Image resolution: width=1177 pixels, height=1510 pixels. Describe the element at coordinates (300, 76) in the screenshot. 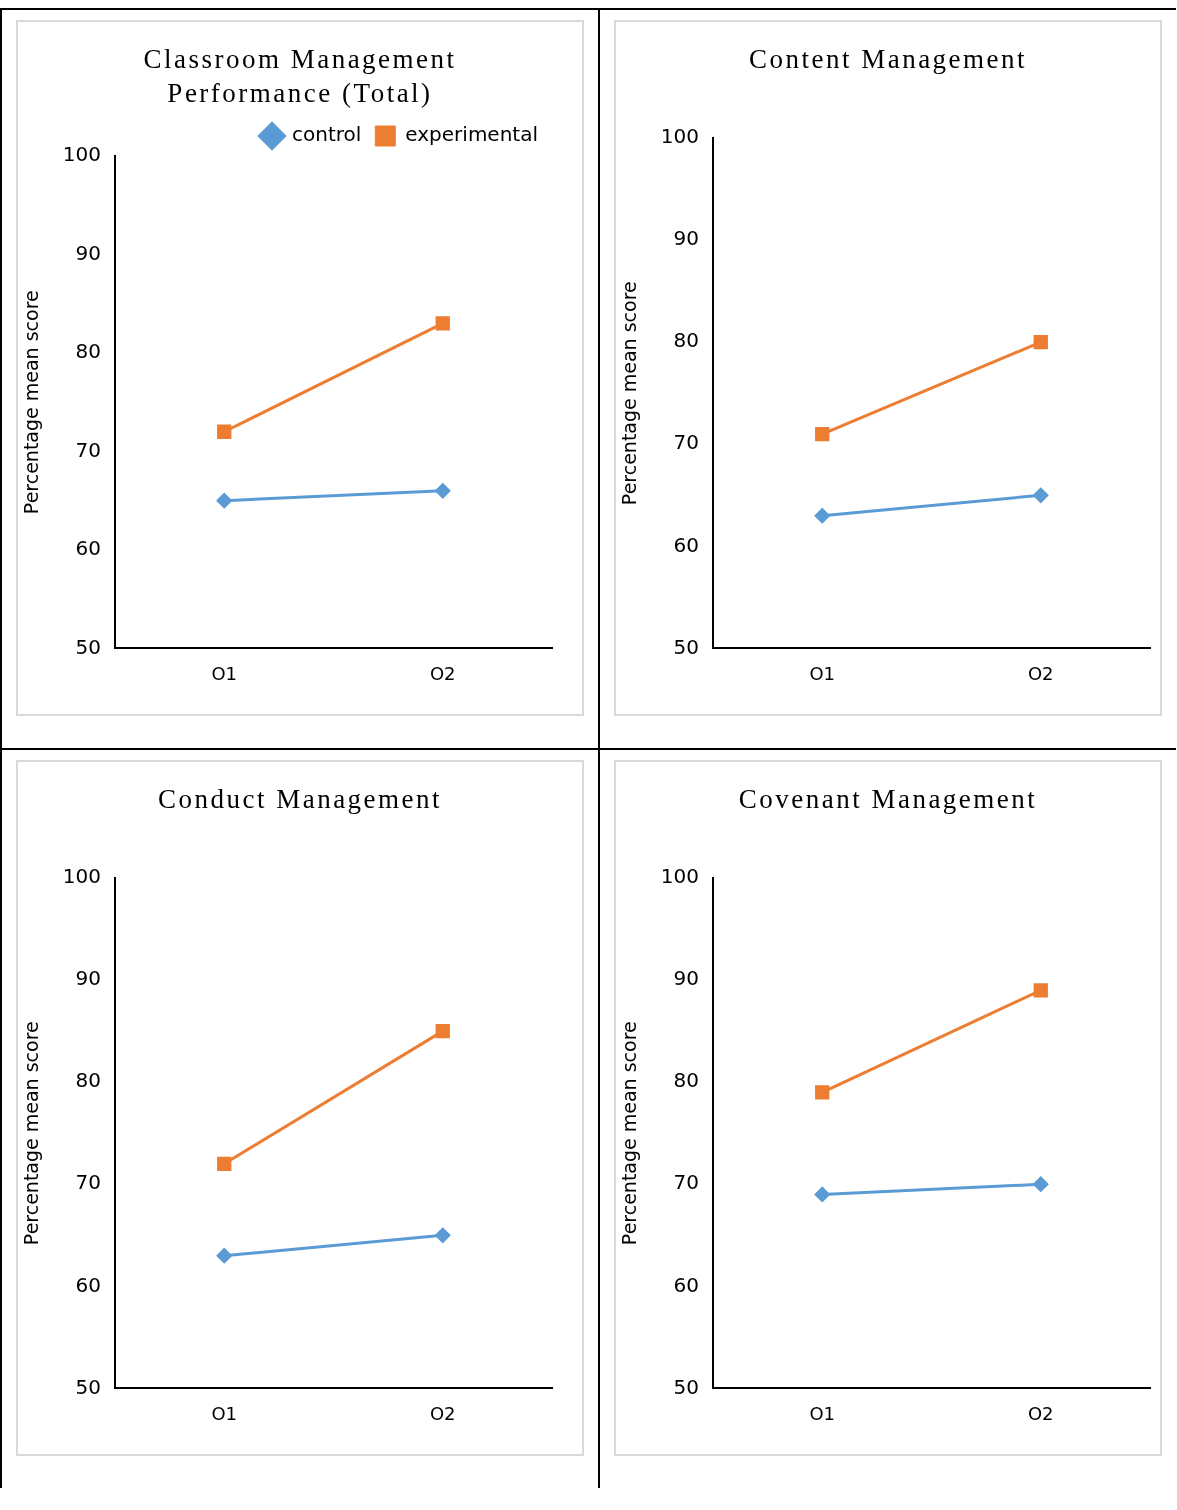

I see `chart-title: Classroom Management Performance (Total)` at that location.